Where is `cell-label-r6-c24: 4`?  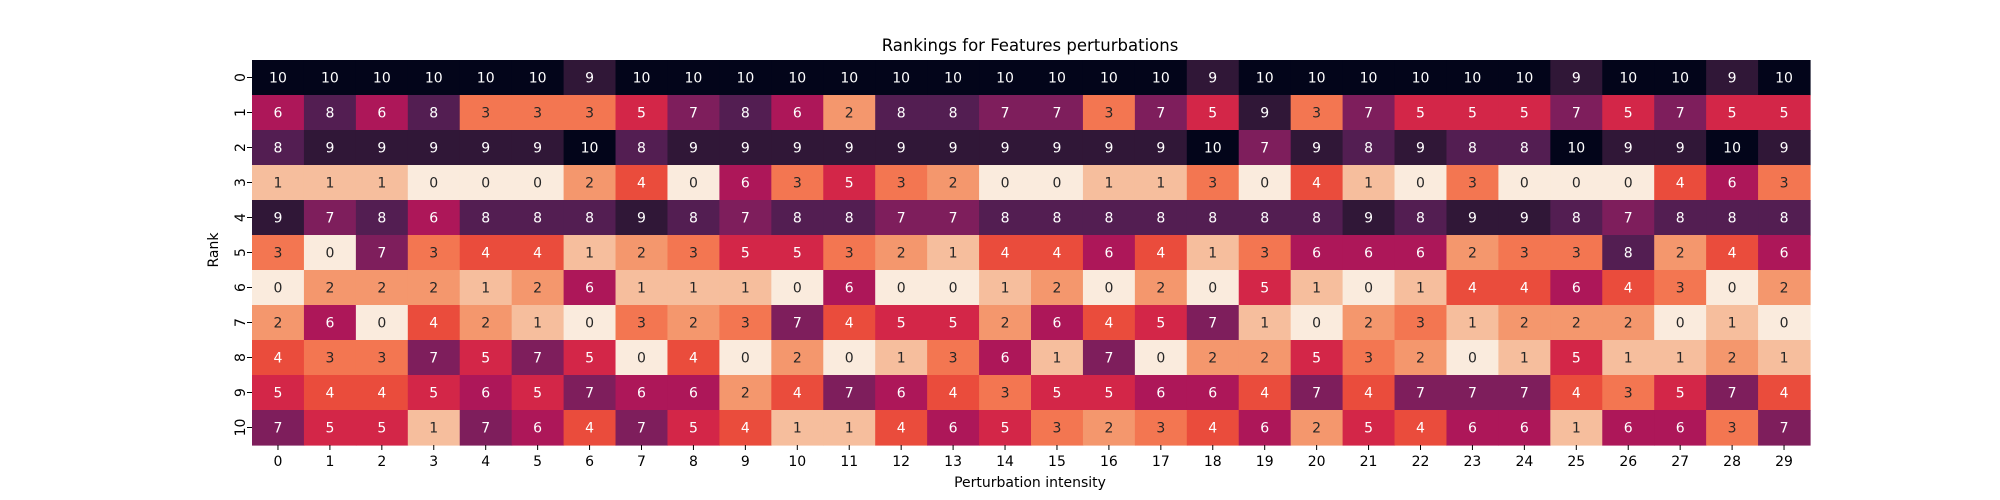 cell-label-r6-c24: 4 is located at coordinates (1524, 289).